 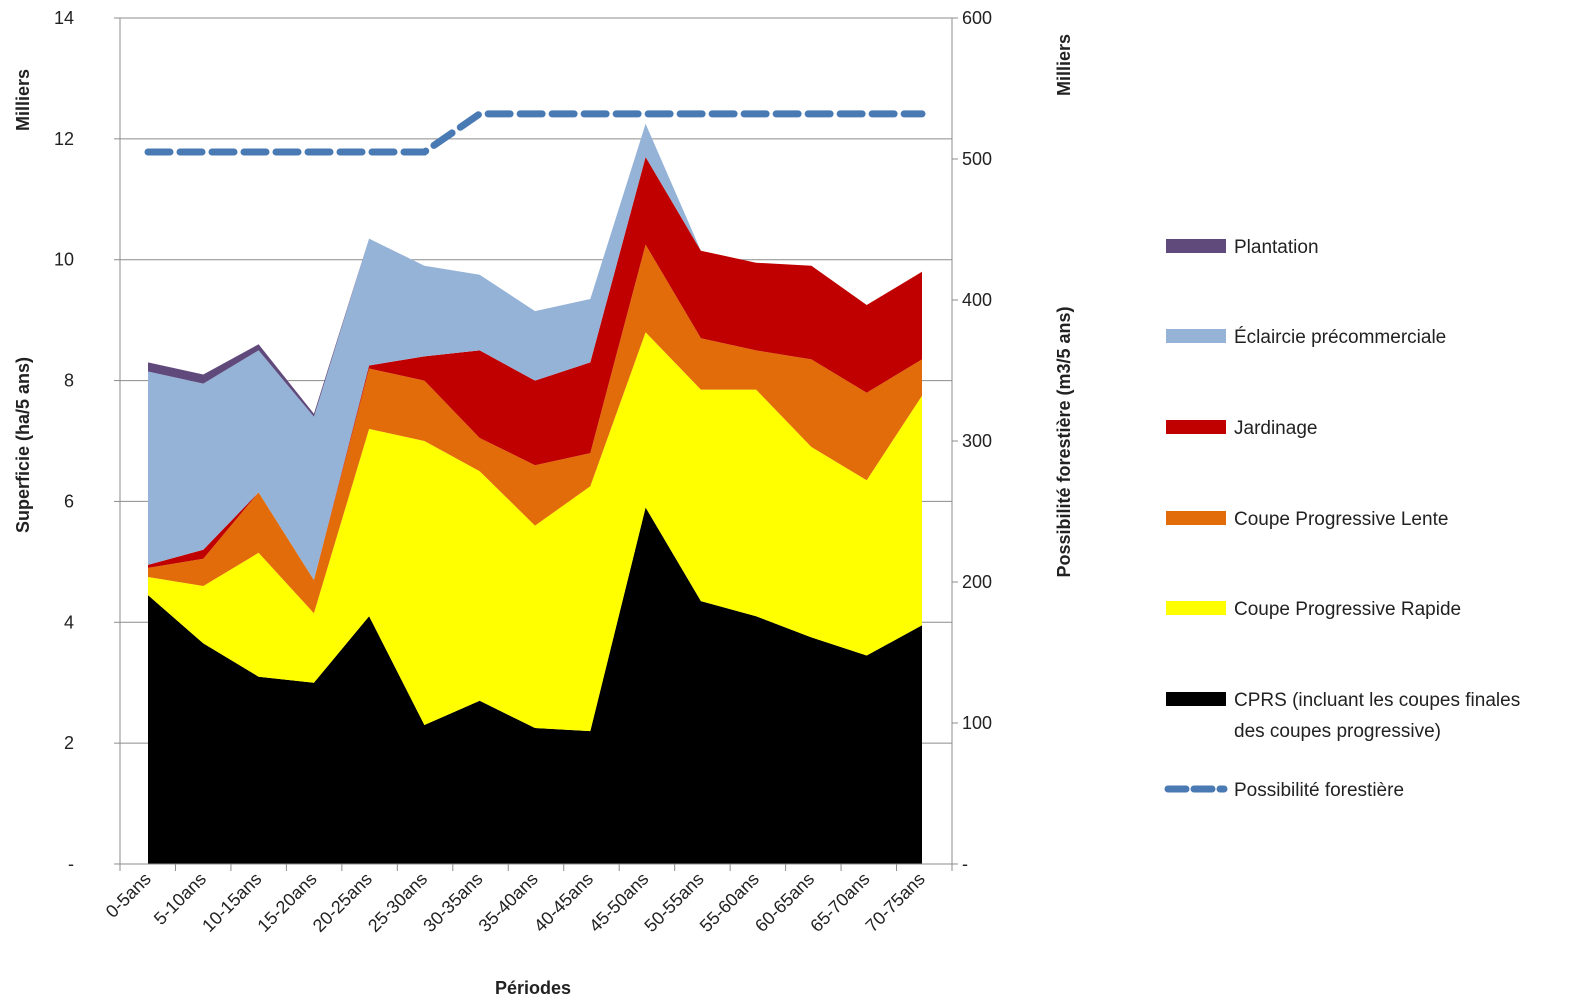 I want to click on left-tick-label: -, so click(x=71, y=864).